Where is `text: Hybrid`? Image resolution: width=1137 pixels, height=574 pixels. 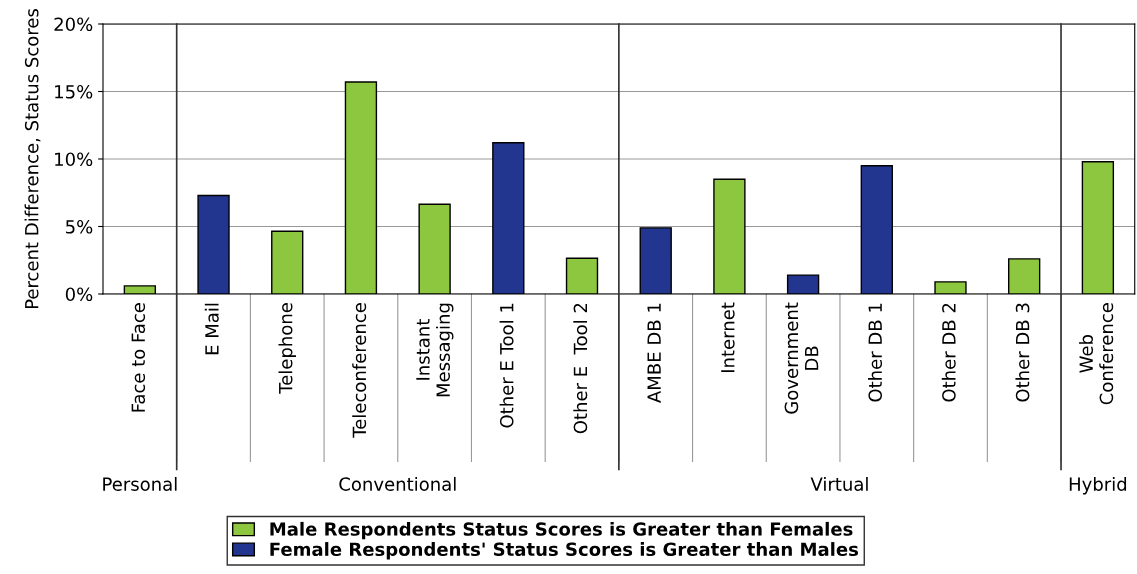
text: Hybrid is located at coordinates (1098, 485).